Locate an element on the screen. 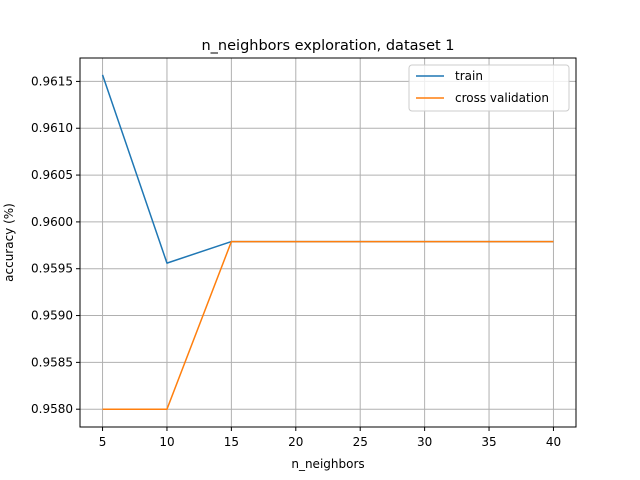 The width and height of the screenshot is (640, 480). x-tick-label: 20 is located at coordinates (295, 442).